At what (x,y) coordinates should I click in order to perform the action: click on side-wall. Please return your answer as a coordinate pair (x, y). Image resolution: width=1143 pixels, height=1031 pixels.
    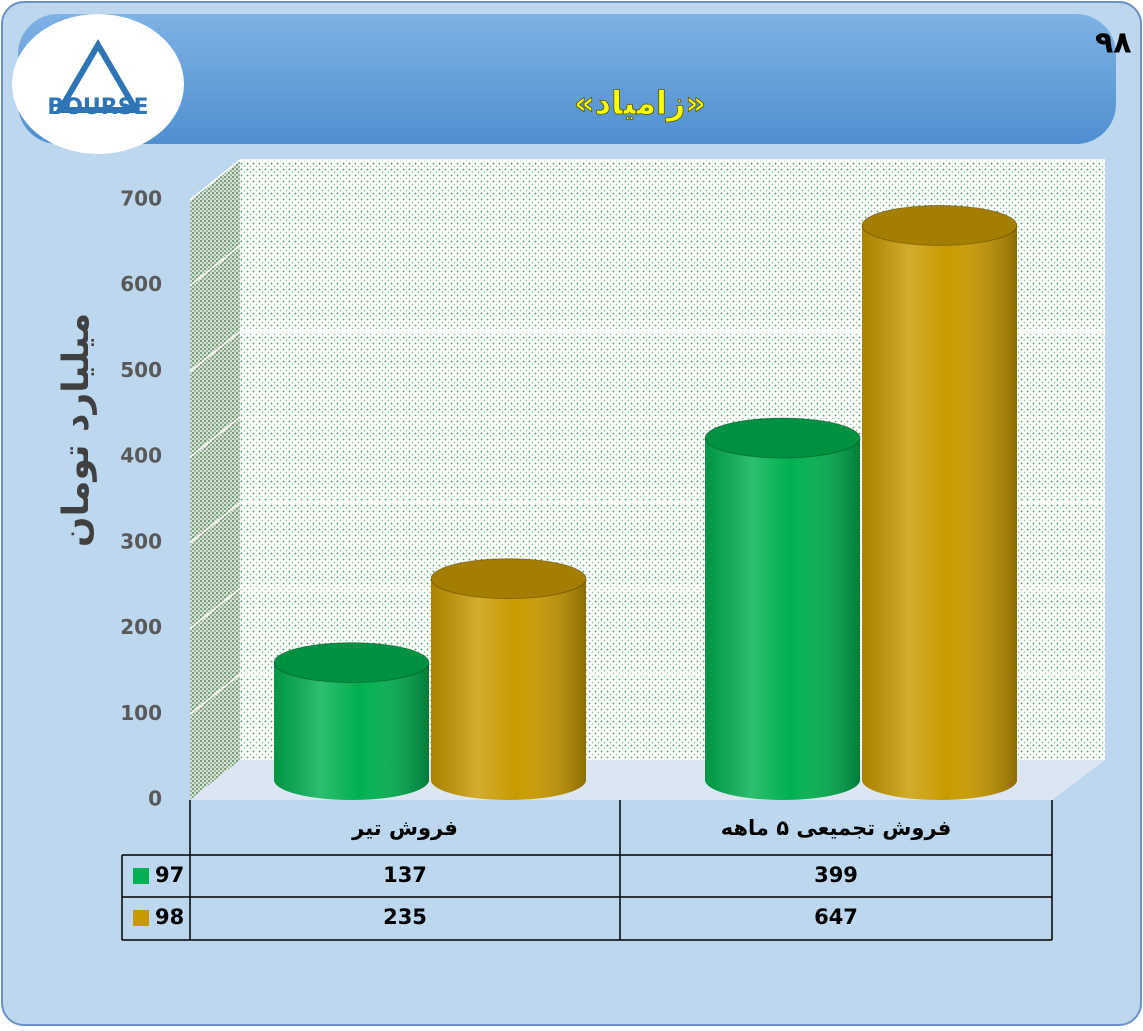
    Looking at the image, I should click on (215, 480).